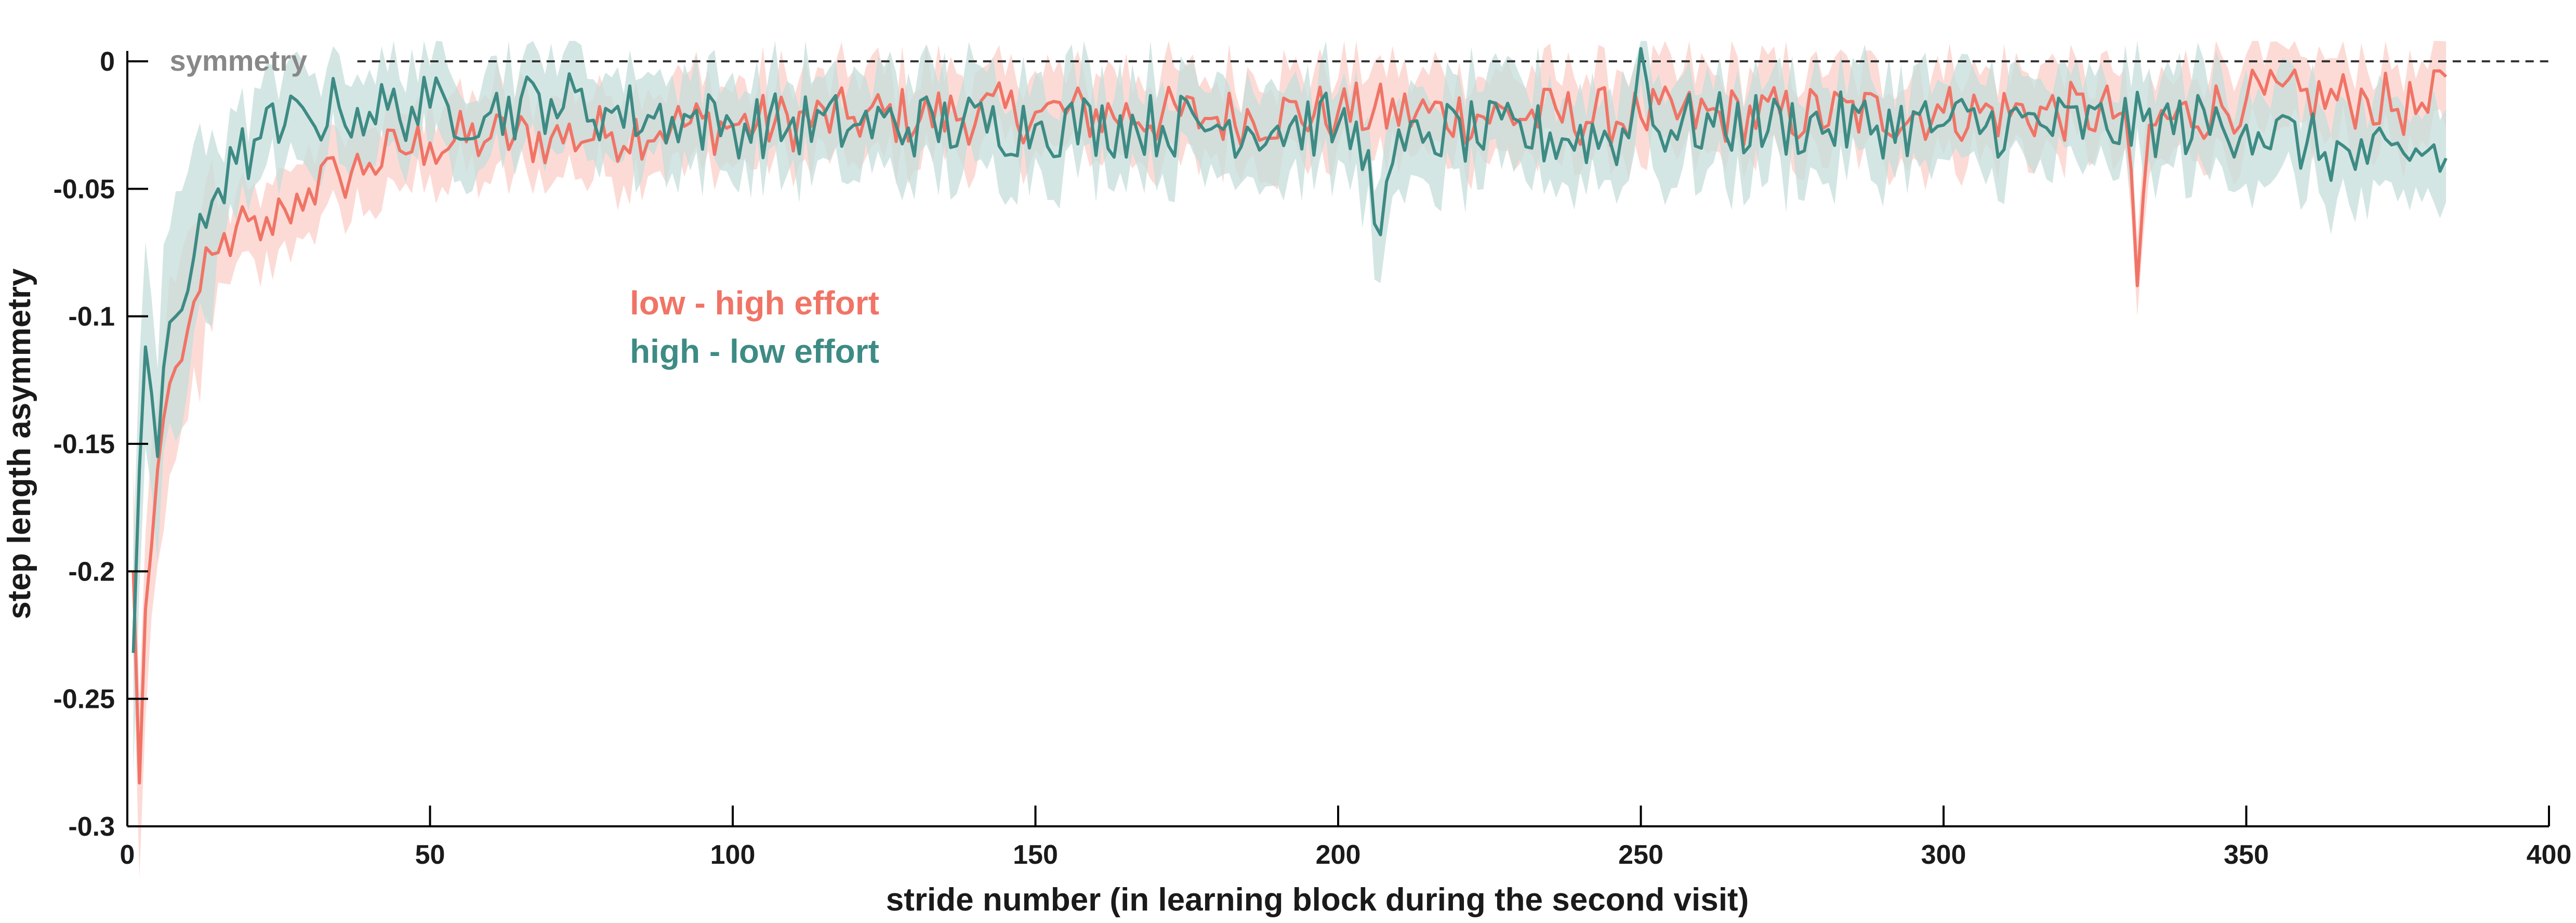 This screenshot has height=923, width=2576. What do you see at coordinates (2246, 855) in the screenshot?
I see `x-tick-label: 350` at bounding box center [2246, 855].